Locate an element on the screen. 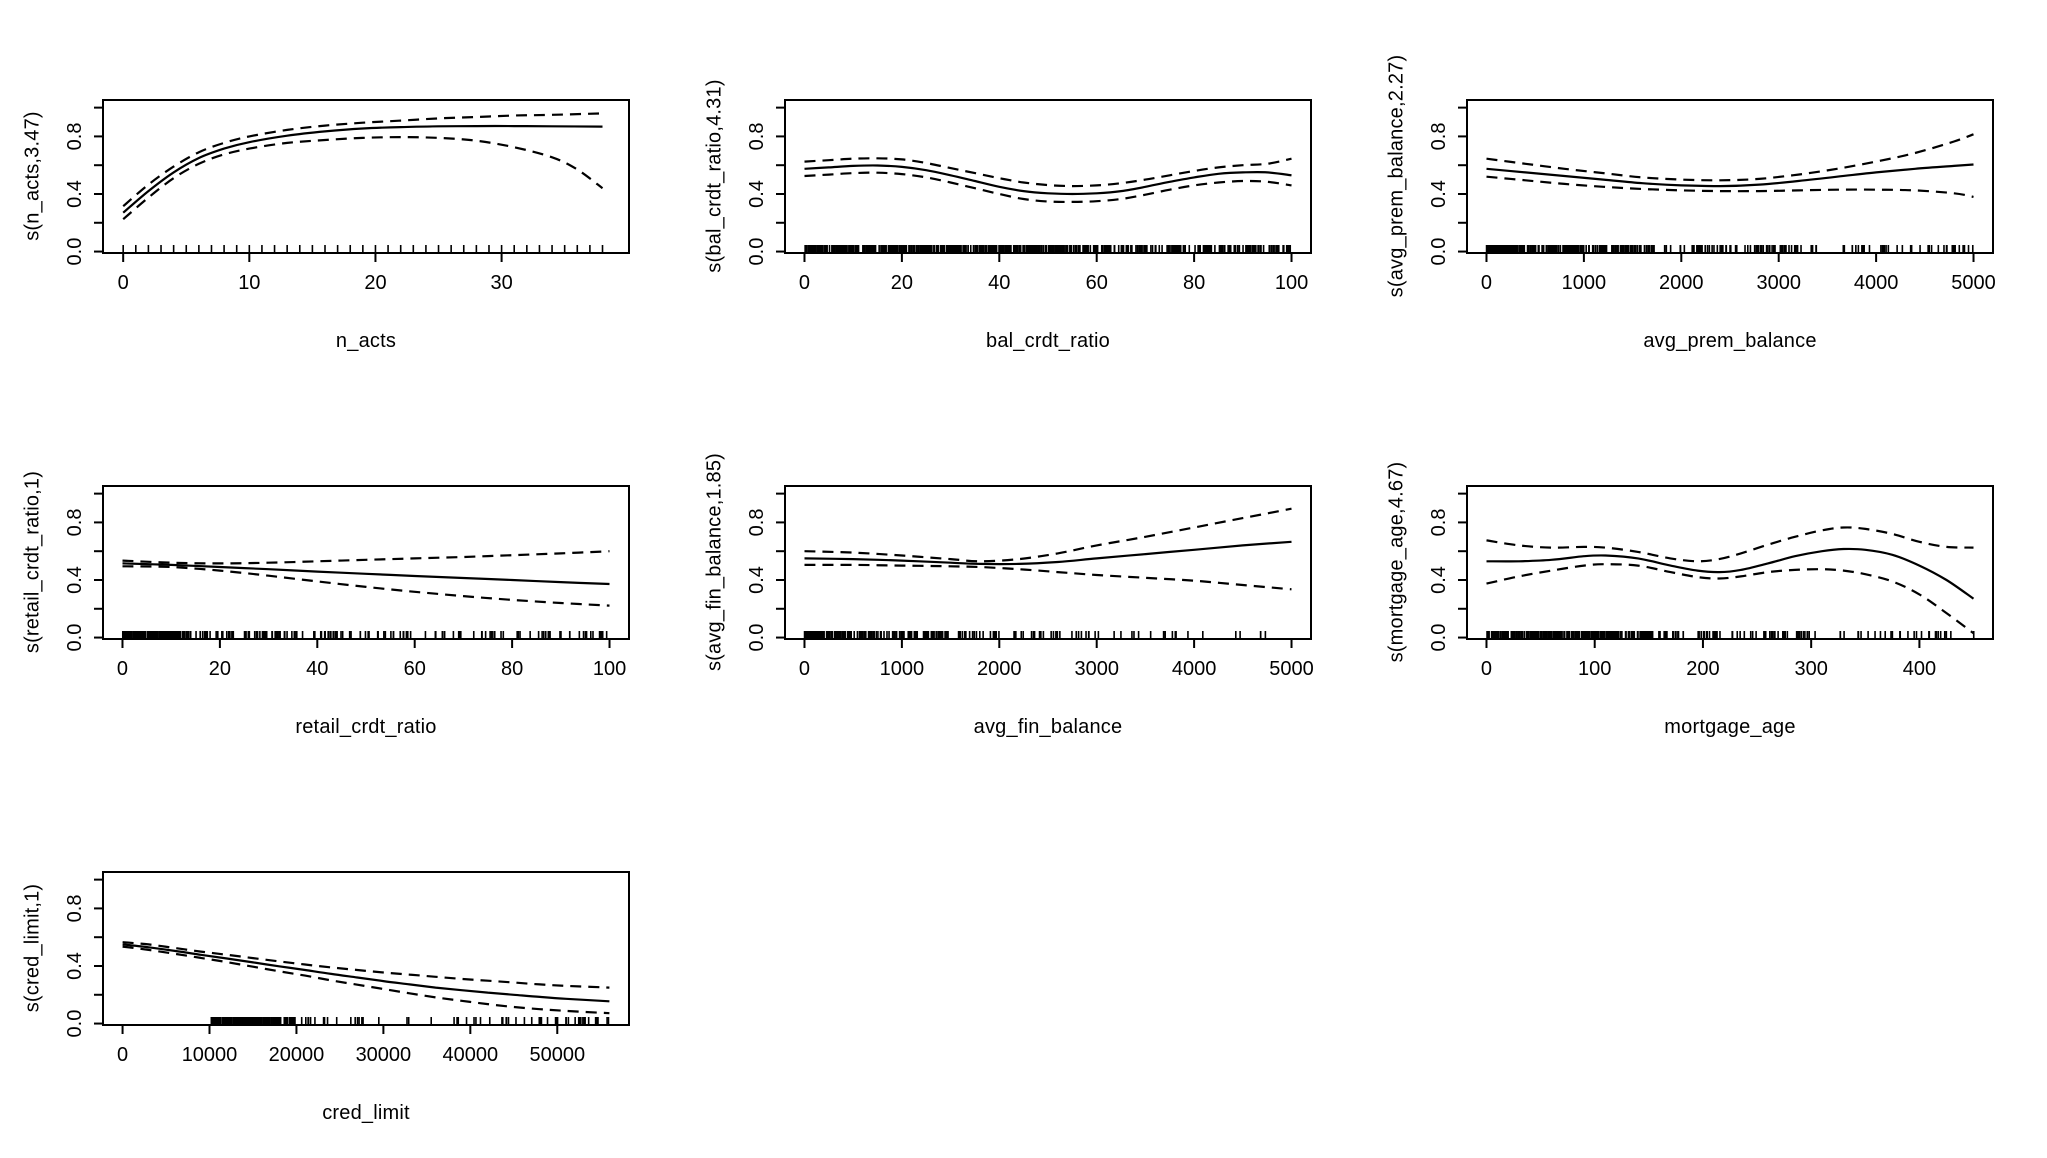 The height and width of the screenshot is (1158, 2047). x-tick-label: 1000 is located at coordinates (902, 669).